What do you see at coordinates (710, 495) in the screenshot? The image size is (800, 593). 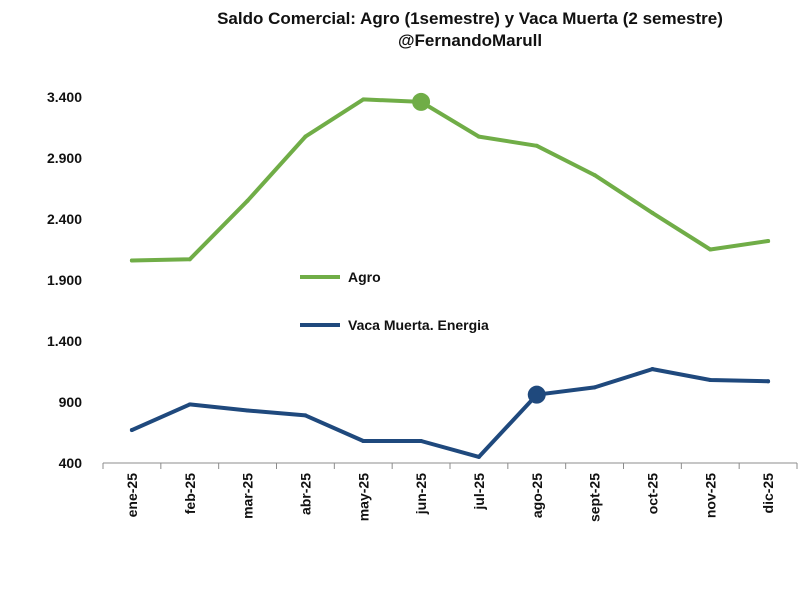 I see `x-tick-label: nov-25` at bounding box center [710, 495].